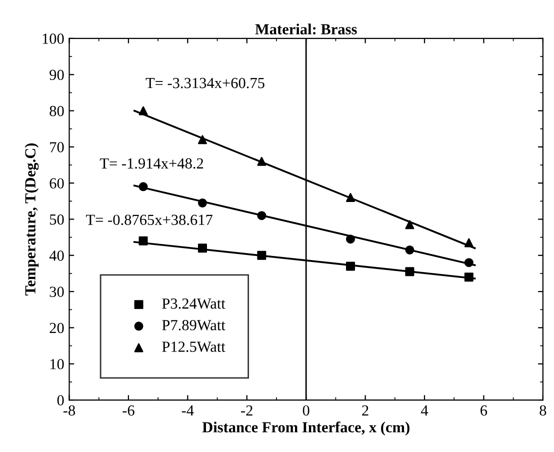 The image size is (554, 452). Describe the element at coordinates (152, 163) in the screenshot. I see `annotation: T= -1.914x+48.2` at that location.